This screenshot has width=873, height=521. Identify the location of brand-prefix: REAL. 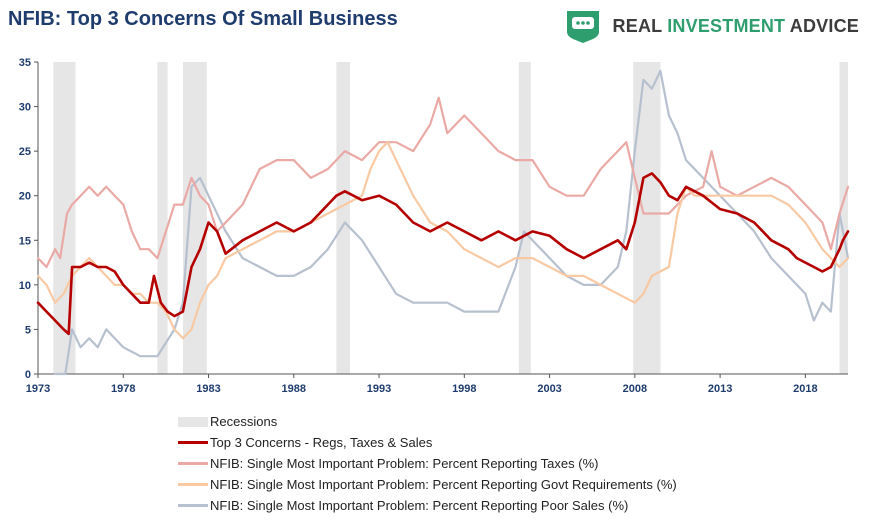
(640, 25).